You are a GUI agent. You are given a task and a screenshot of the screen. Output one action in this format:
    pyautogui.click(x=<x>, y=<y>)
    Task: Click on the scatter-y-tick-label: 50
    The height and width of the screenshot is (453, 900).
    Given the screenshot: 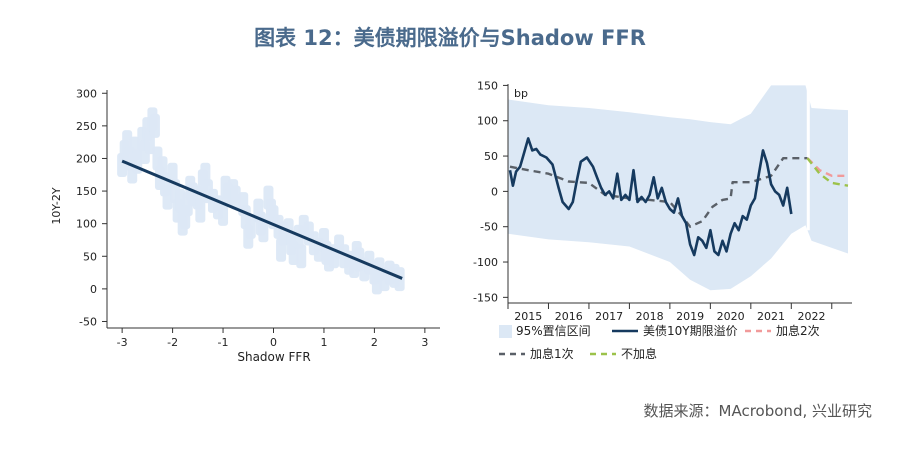 What is the action you would take?
    pyautogui.click(x=90, y=256)
    